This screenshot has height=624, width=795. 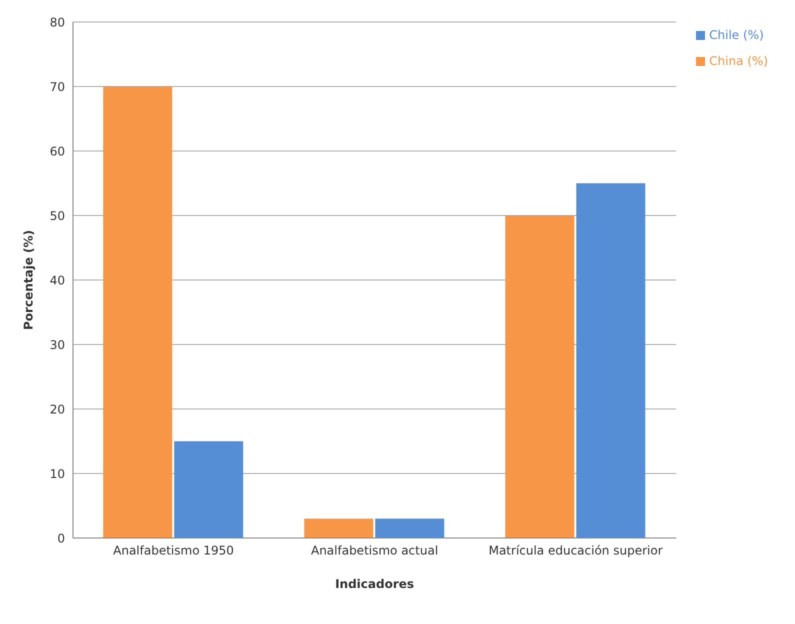 I want to click on y-tick-label: 10, so click(x=57, y=473).